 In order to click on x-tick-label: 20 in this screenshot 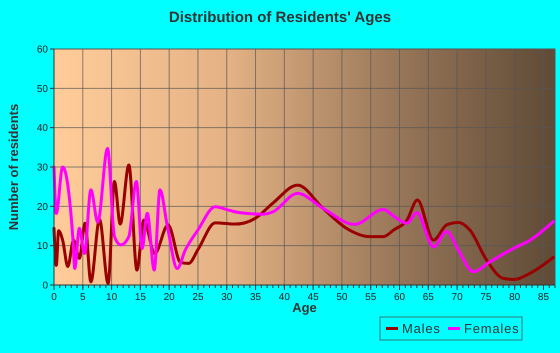, I will do `click(170, 297)`.